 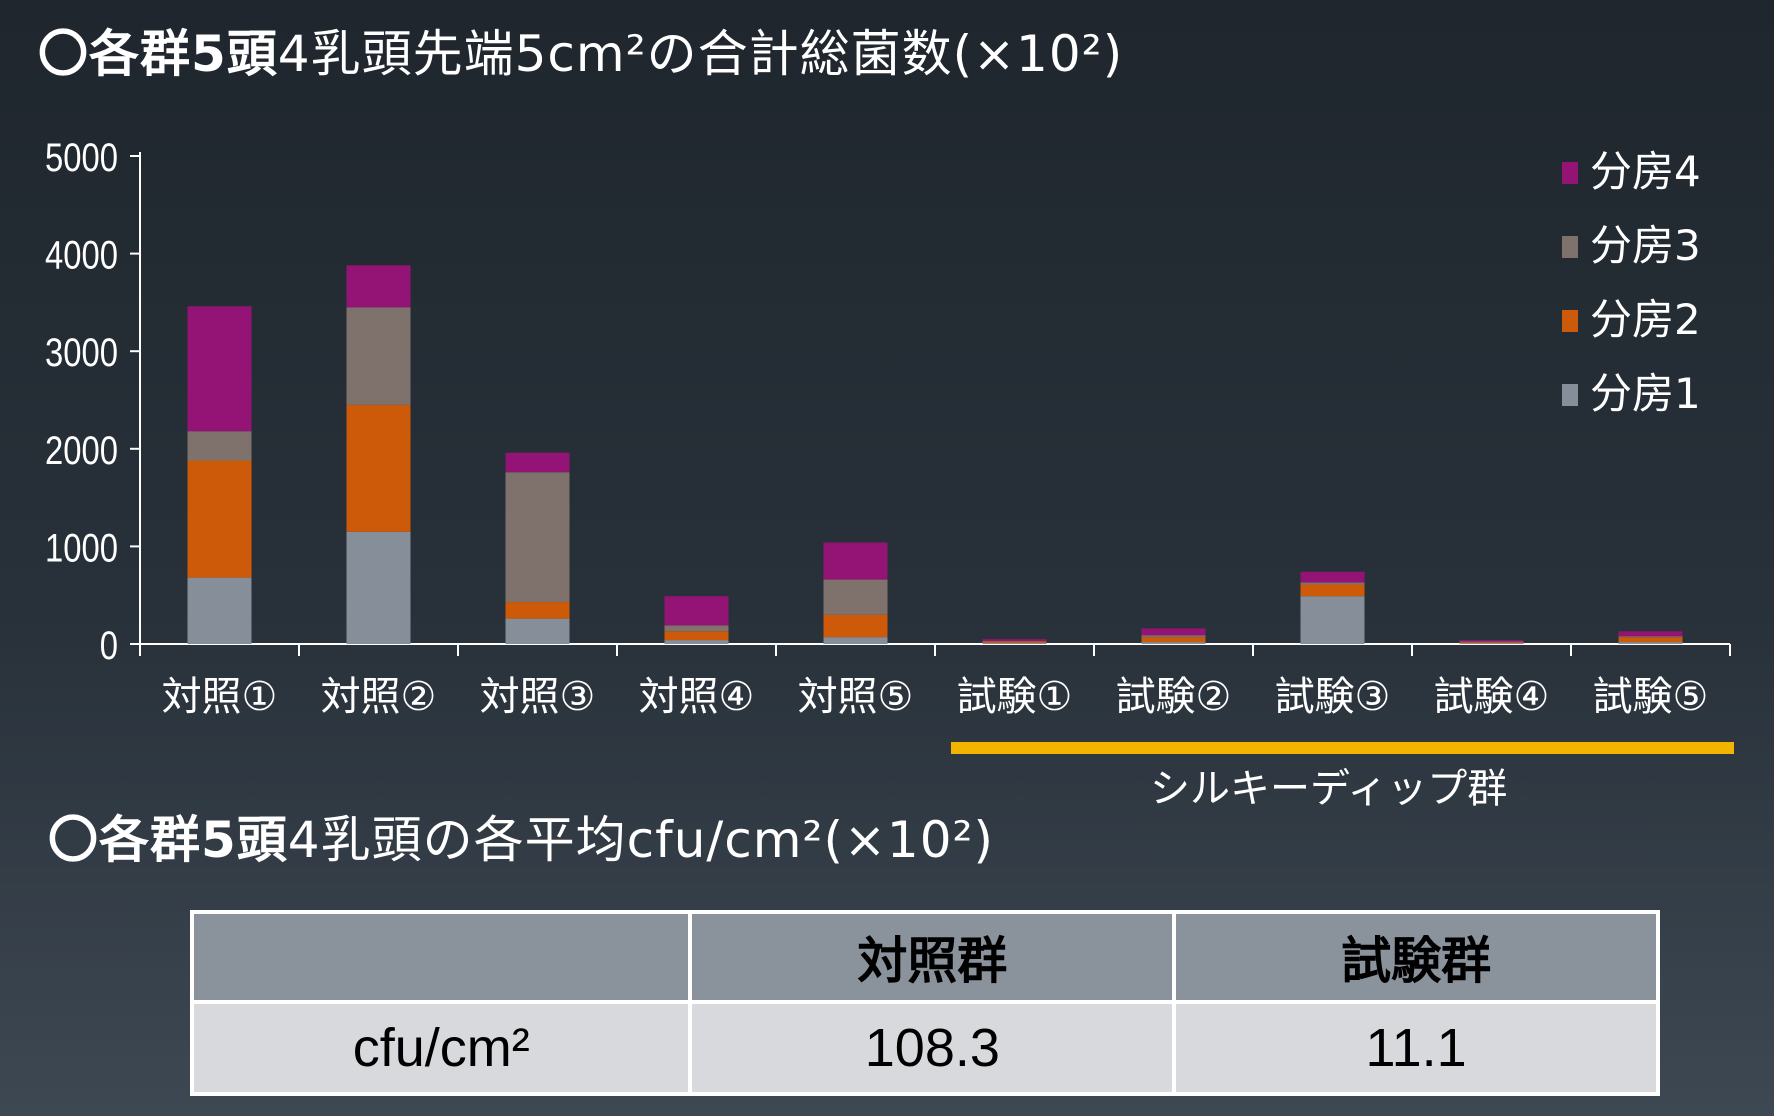 What do you see at coordinates (1645, 393) in the screenshot?
I see `legend-label-分房1: 分房1` at bounding box center [1645, 393].